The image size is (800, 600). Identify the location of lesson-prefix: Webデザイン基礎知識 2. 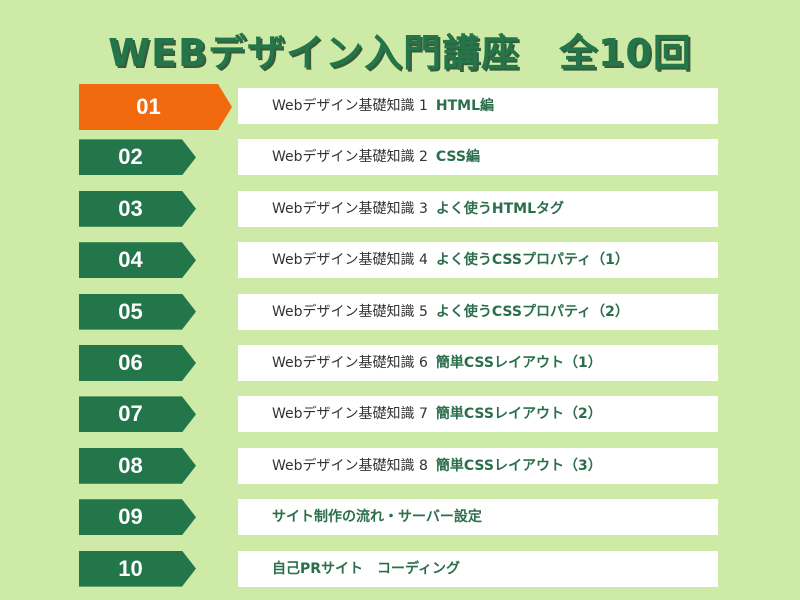
(350, 157).